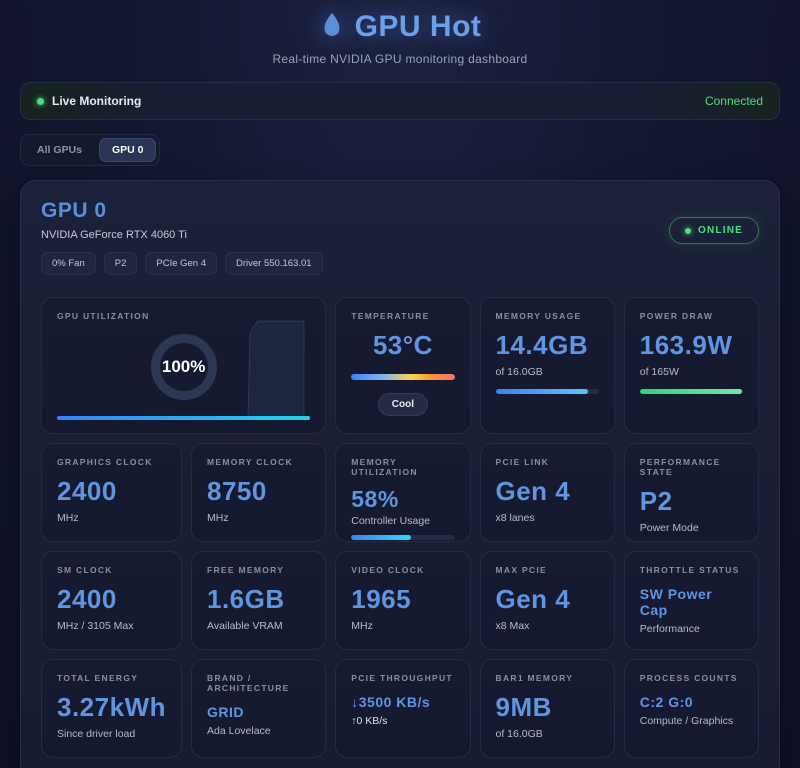 The height and width of the screenshot is (768, 800). Describe the element at coordinates (688, 678) in the screenshot. I see `process-counts-label: PROCESS COUNTS` at that location.